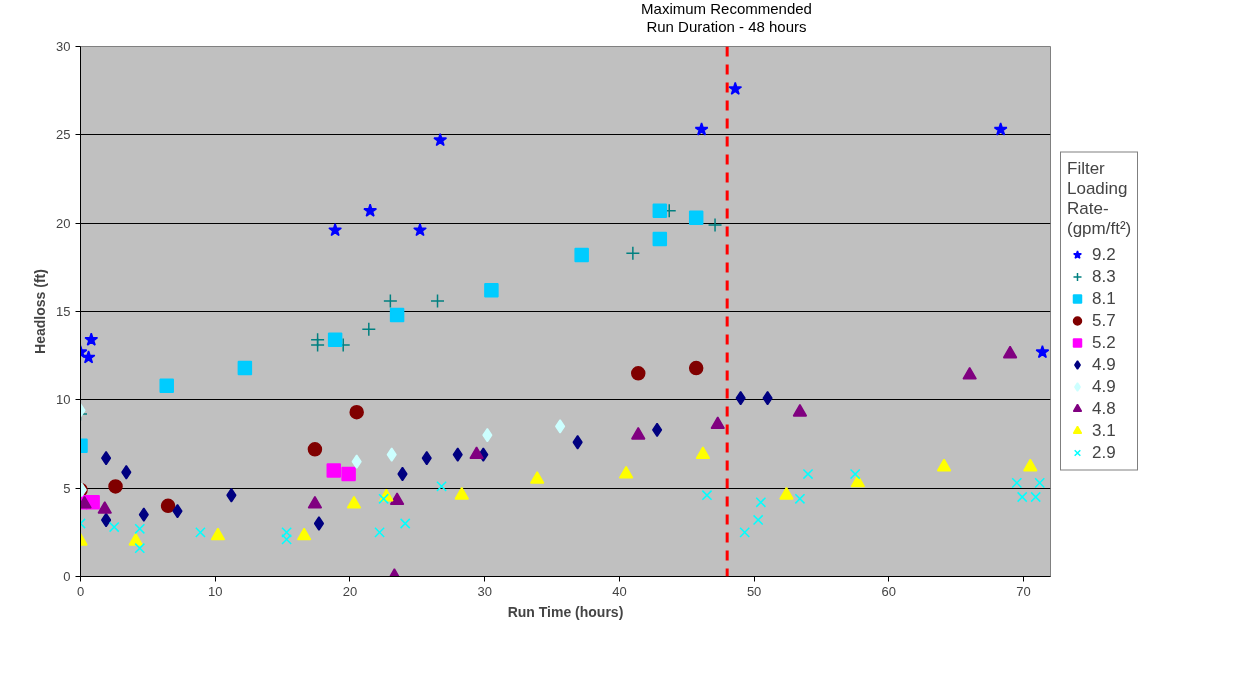  What do you see at coordinates (619, 591) in the screenshot?
I see `x-tick-label: 40` at bounding box center [619, 591].